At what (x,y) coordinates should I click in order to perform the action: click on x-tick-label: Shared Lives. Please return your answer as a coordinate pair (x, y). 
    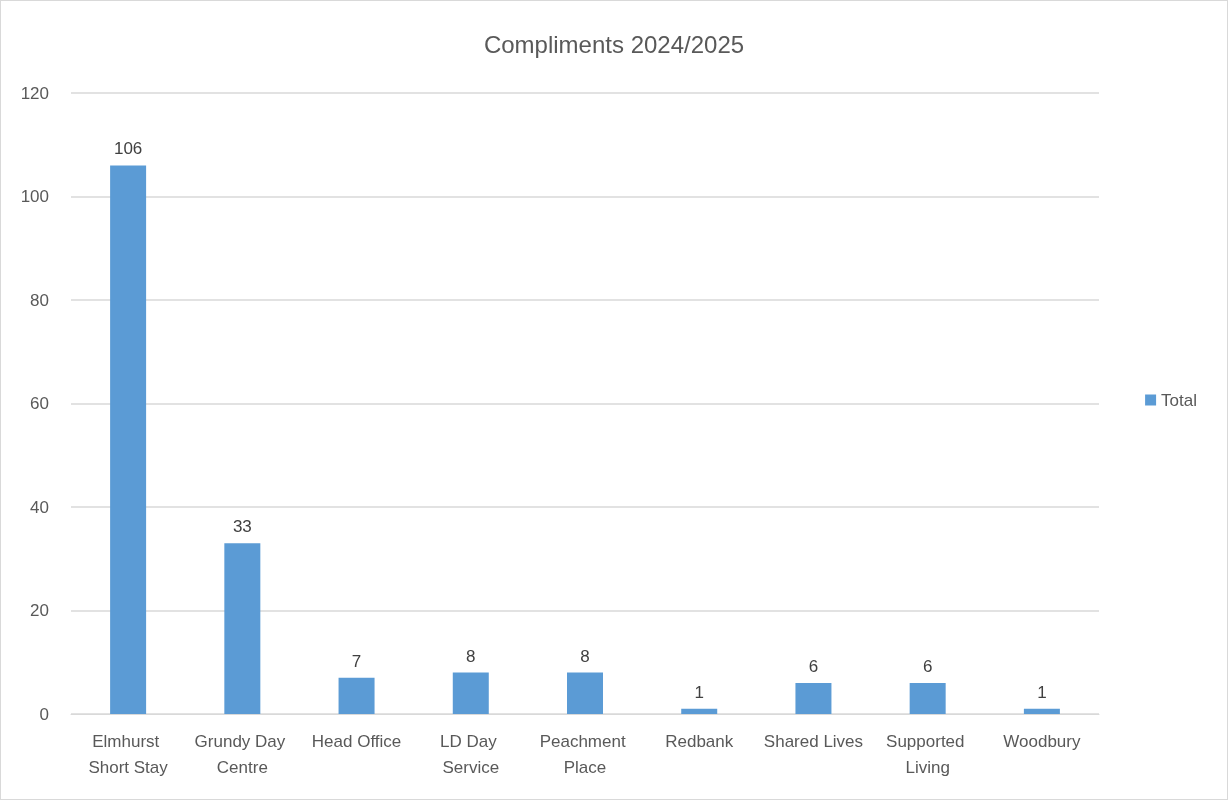
    Looking at the image, I should click on (813, 741).